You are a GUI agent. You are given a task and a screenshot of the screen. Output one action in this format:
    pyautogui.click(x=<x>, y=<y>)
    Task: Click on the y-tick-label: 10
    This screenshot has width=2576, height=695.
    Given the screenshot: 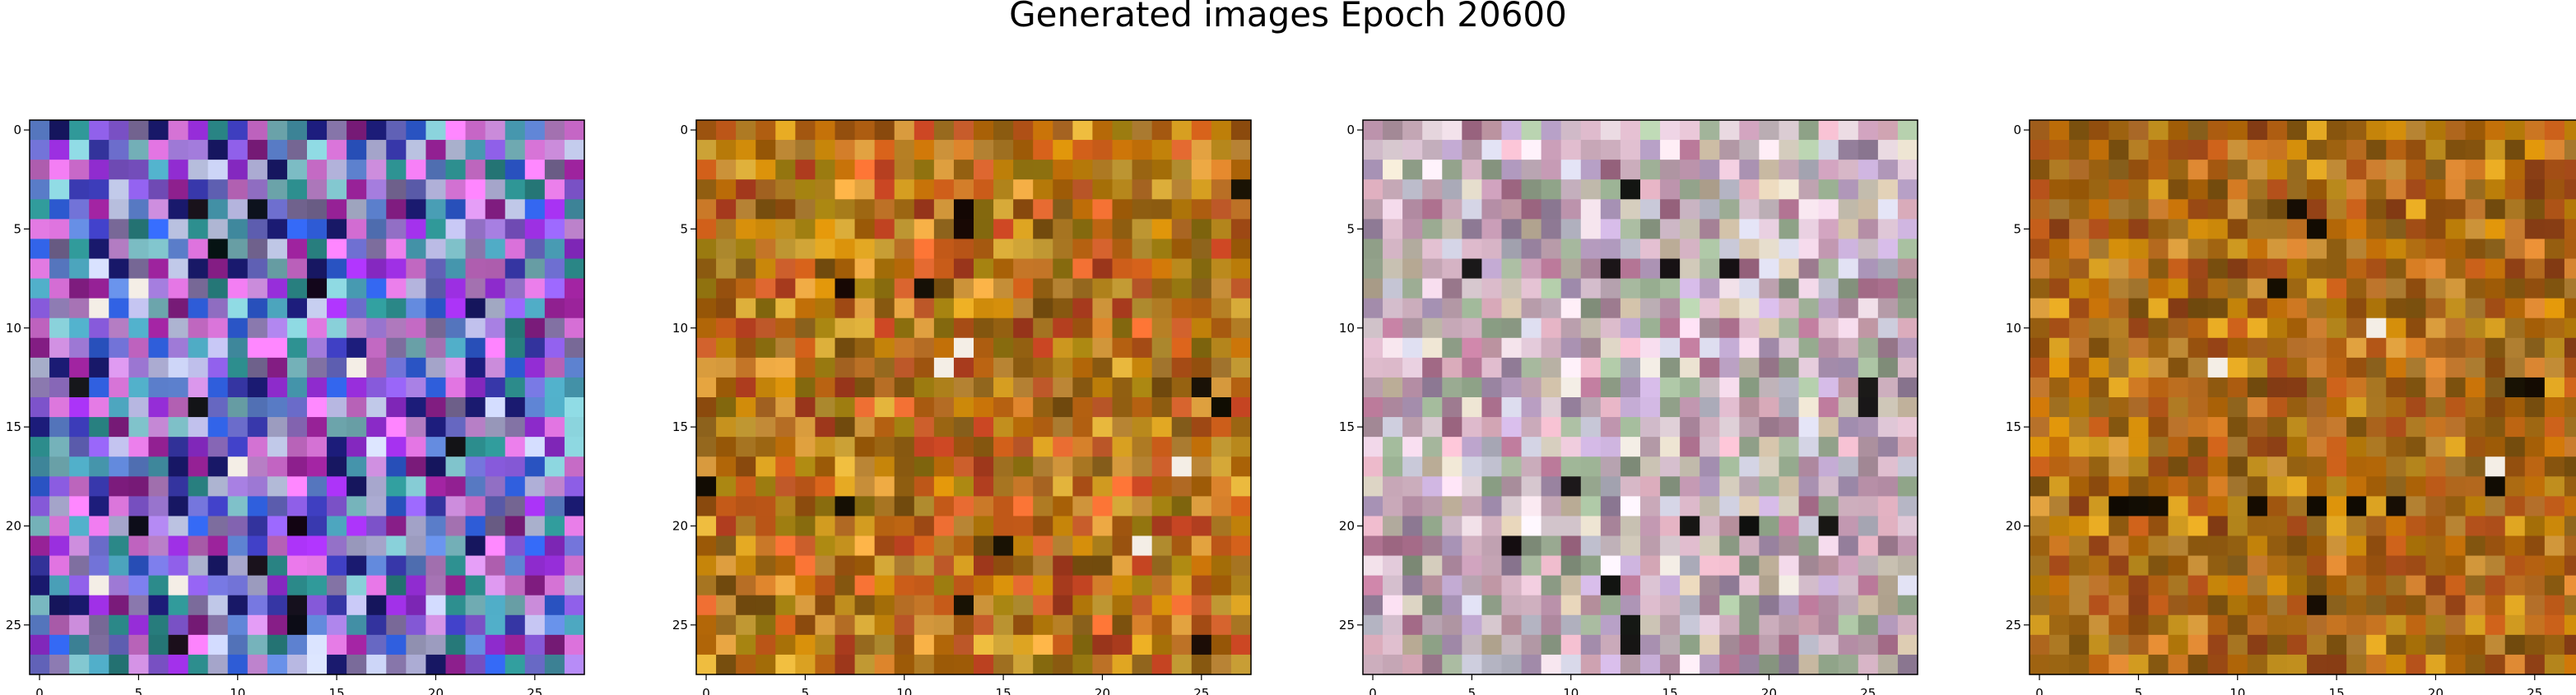 What is the action you would take?
    pyautogui.click(x=1347, y=328)
    